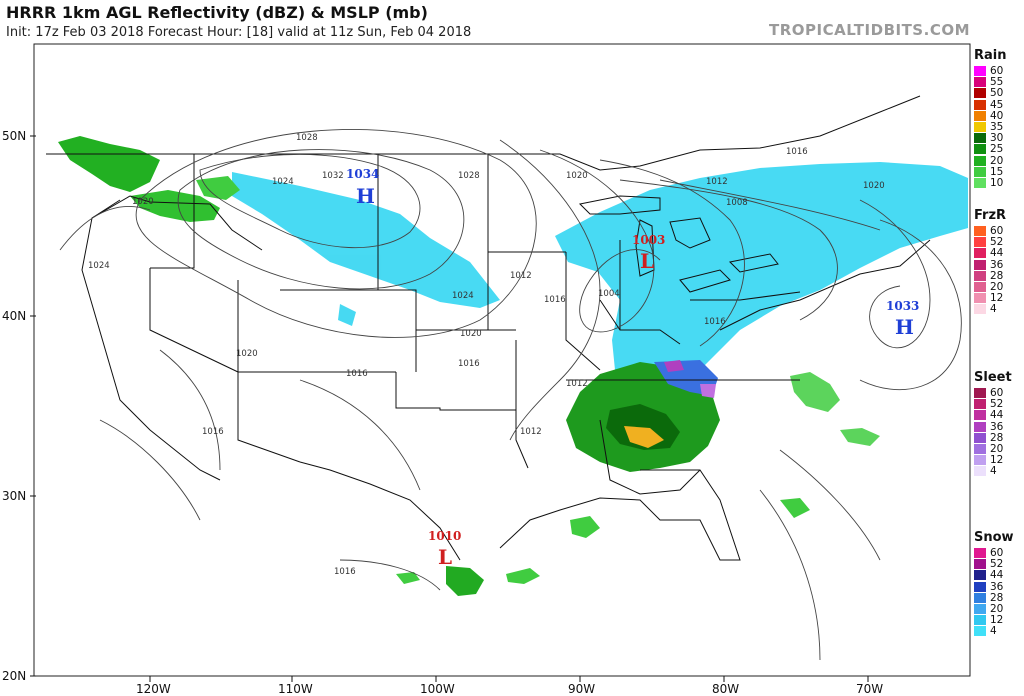 The image size is (1024, 696). I want to click on svg-text: H, so click(365, 196).